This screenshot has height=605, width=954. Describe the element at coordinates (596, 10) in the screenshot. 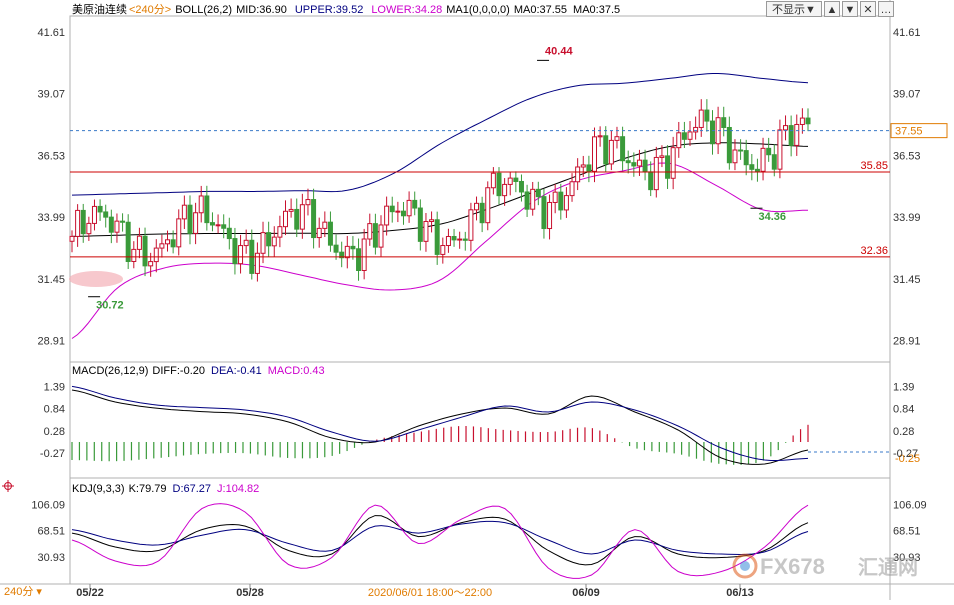

I see `ma0b-label: MA0:37.5` at that location.